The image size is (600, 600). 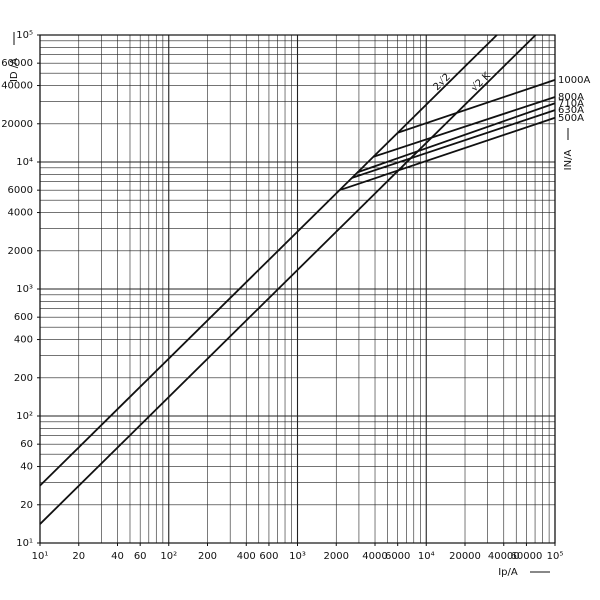 I want to click on y-tick-label: 400, so click(x=23, y=340).